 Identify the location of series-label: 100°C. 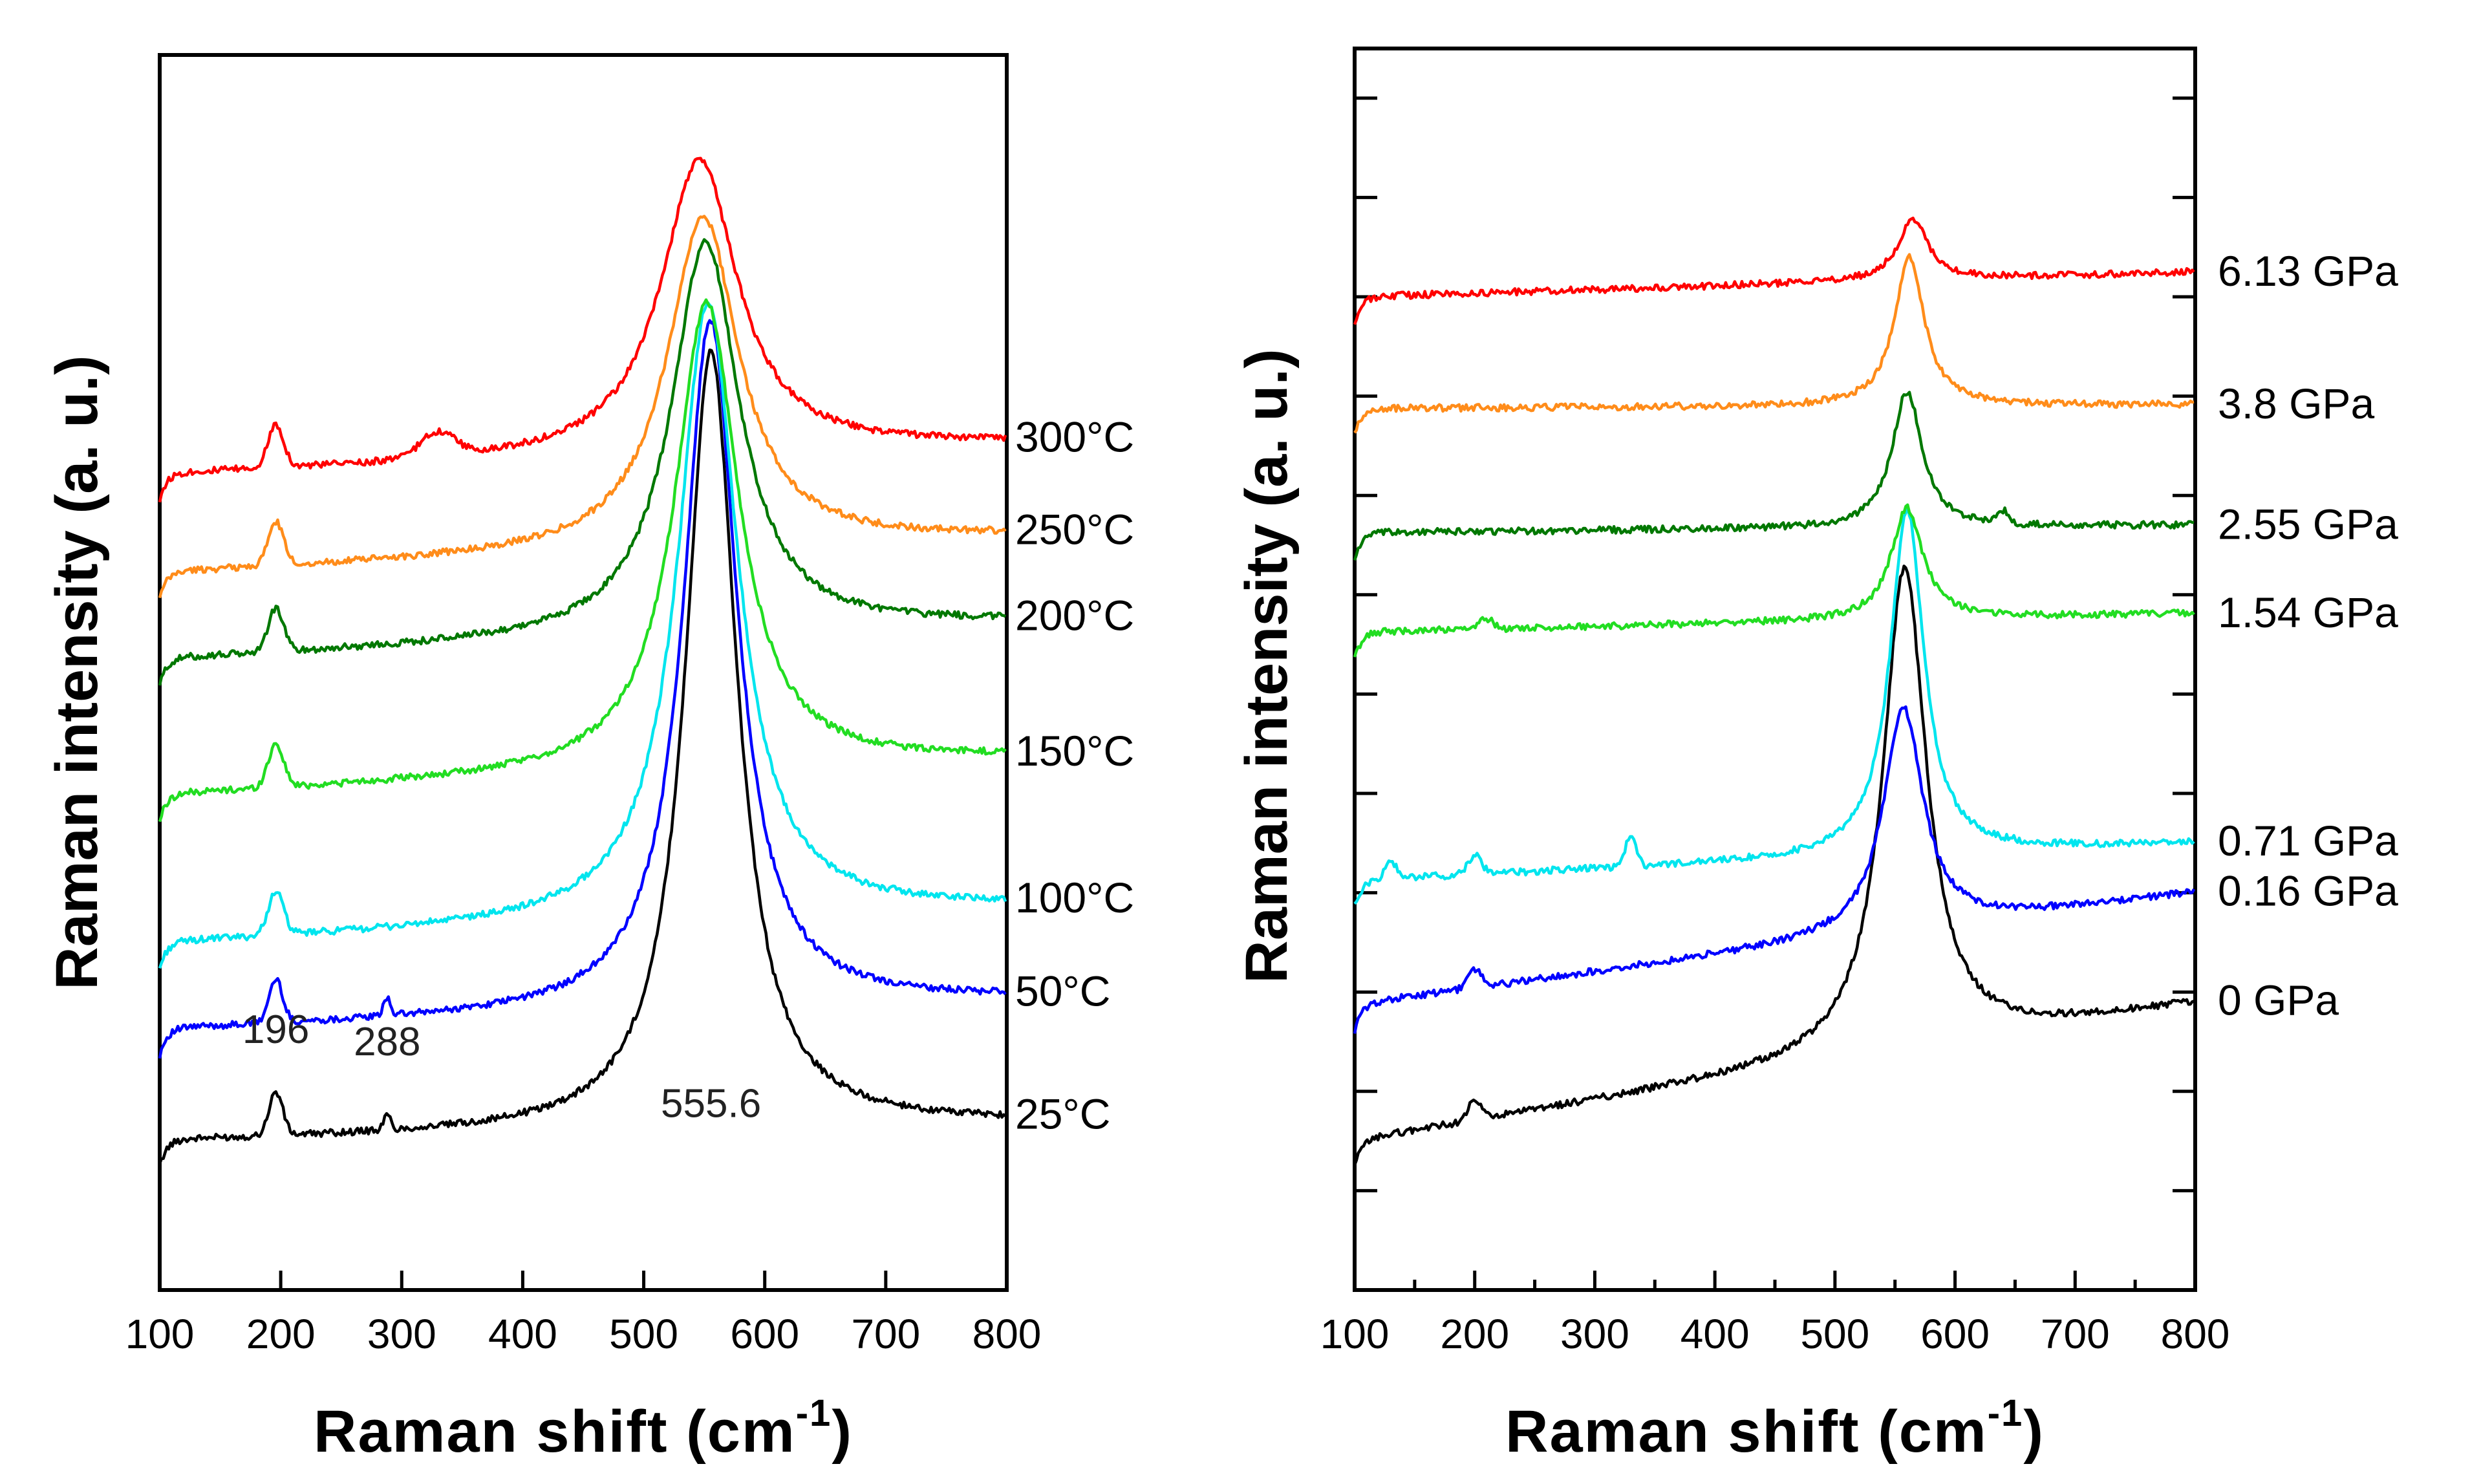
(1075, 897).